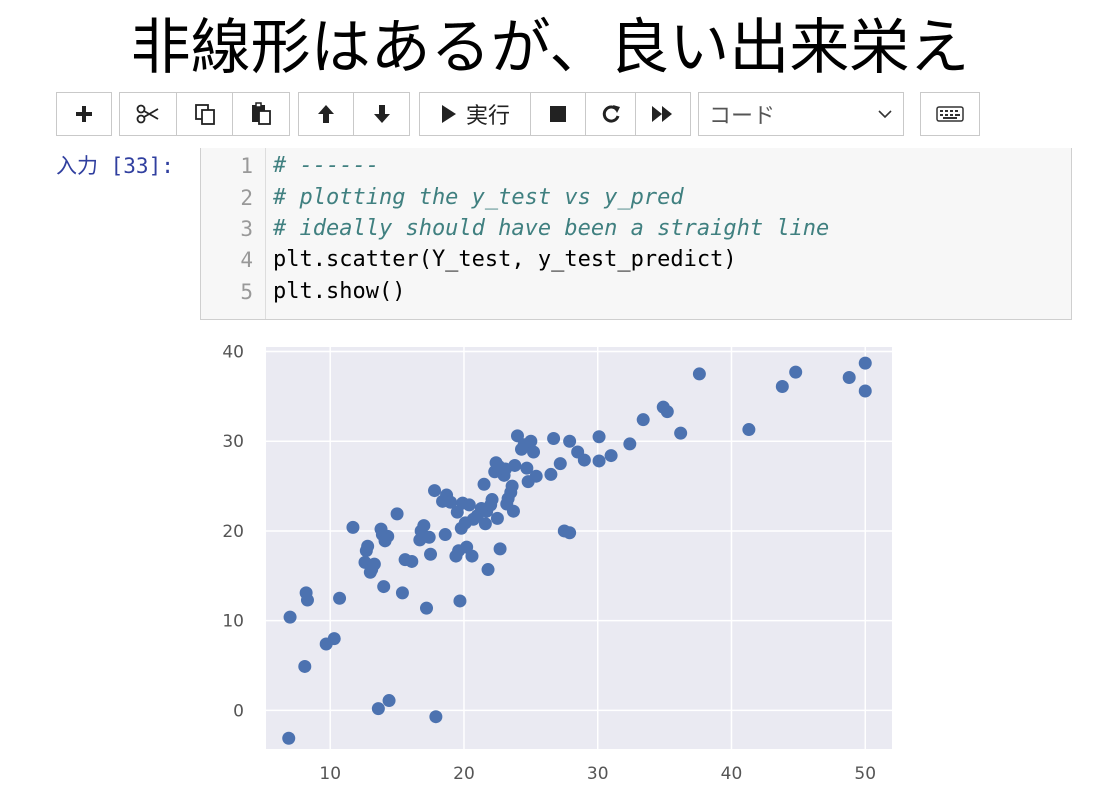 The width and height of the screenshot is (1115, 803). I want to click on arrow-down-icon, so click(381, 114).